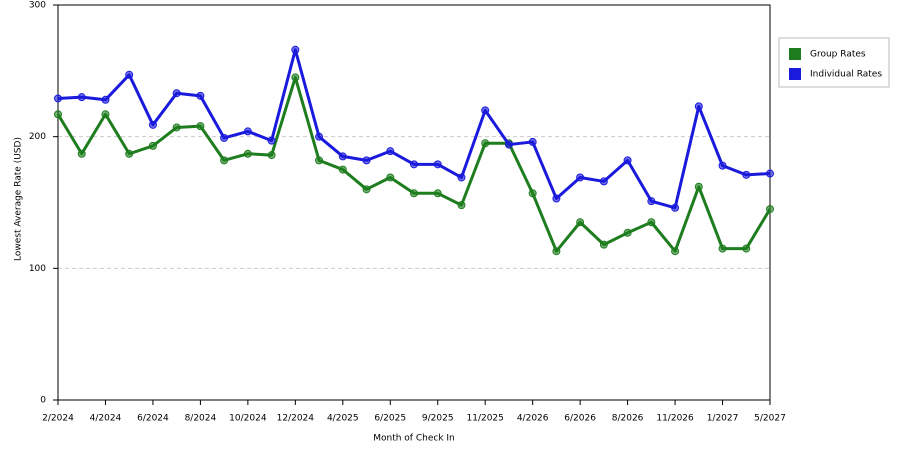  What do you see at coordinates (19, 199) in the screenshot?
I see `y-axis-label: Lowest Average Rate (USD)` at bounding box center [19, 199].